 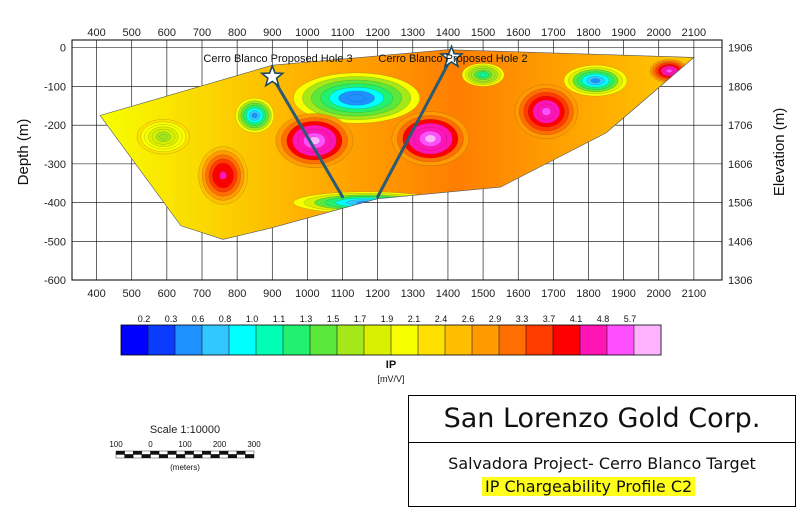 What do you see at coordinates (377, 294) in the screenshot?
I see `x-tick-label-bottom: 1200` at bounding box center [377, 294].